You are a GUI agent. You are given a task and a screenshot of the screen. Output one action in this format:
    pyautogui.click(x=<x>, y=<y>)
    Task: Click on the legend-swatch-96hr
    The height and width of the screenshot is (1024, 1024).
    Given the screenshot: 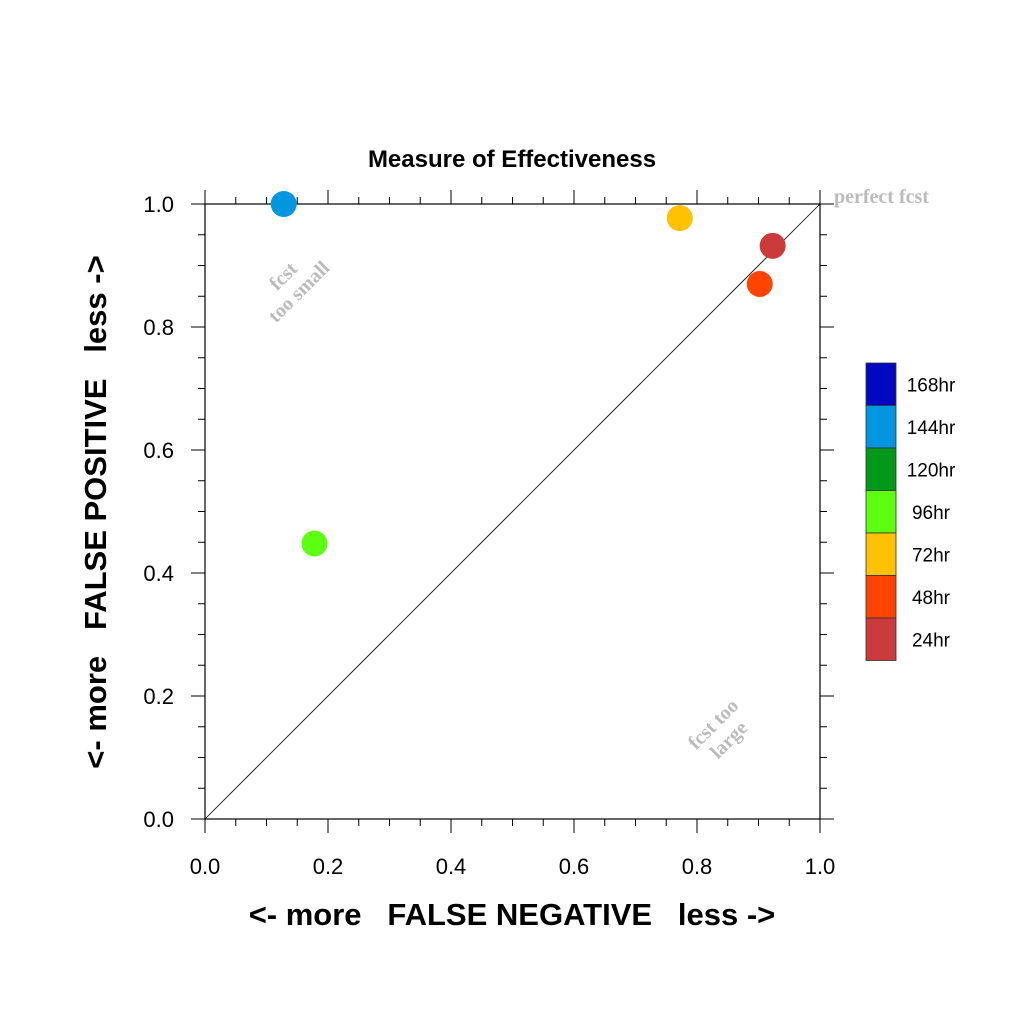 What is the action you would take?
    pyautogui.click(x=881, y=512)
    